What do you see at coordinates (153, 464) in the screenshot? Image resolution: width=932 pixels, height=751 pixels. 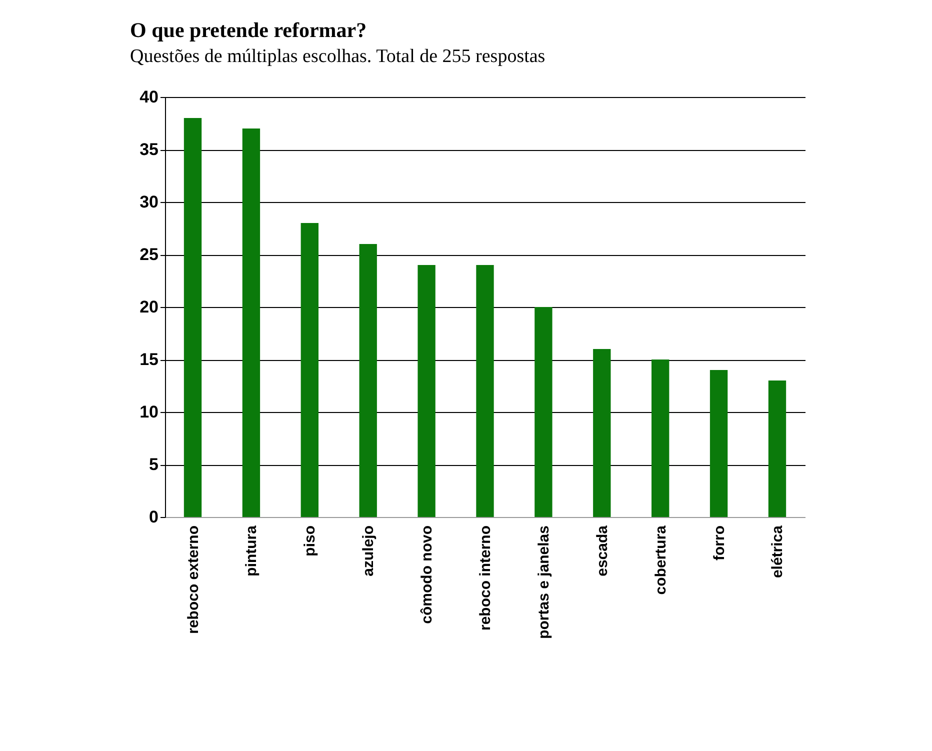 I see `y-tick-label: 5` at bounding box center [153, 464].